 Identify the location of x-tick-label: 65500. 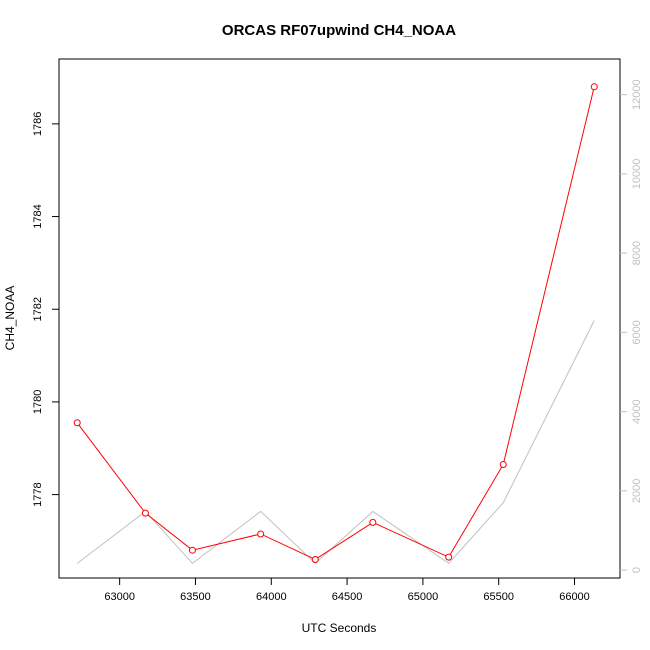
(498, 597).